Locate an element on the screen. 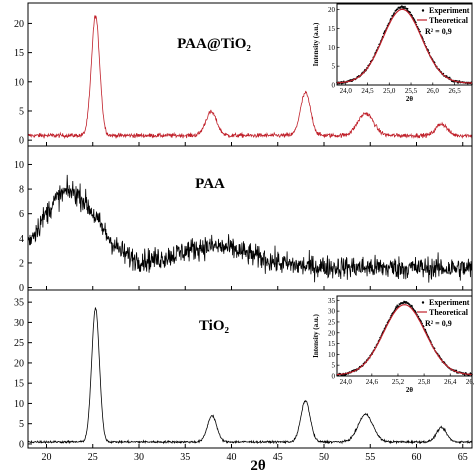 Image resolution: width=474 pixels, height=474 pixels. inset-x-tick-label: 26,0 is located at coordinates (433, 91).